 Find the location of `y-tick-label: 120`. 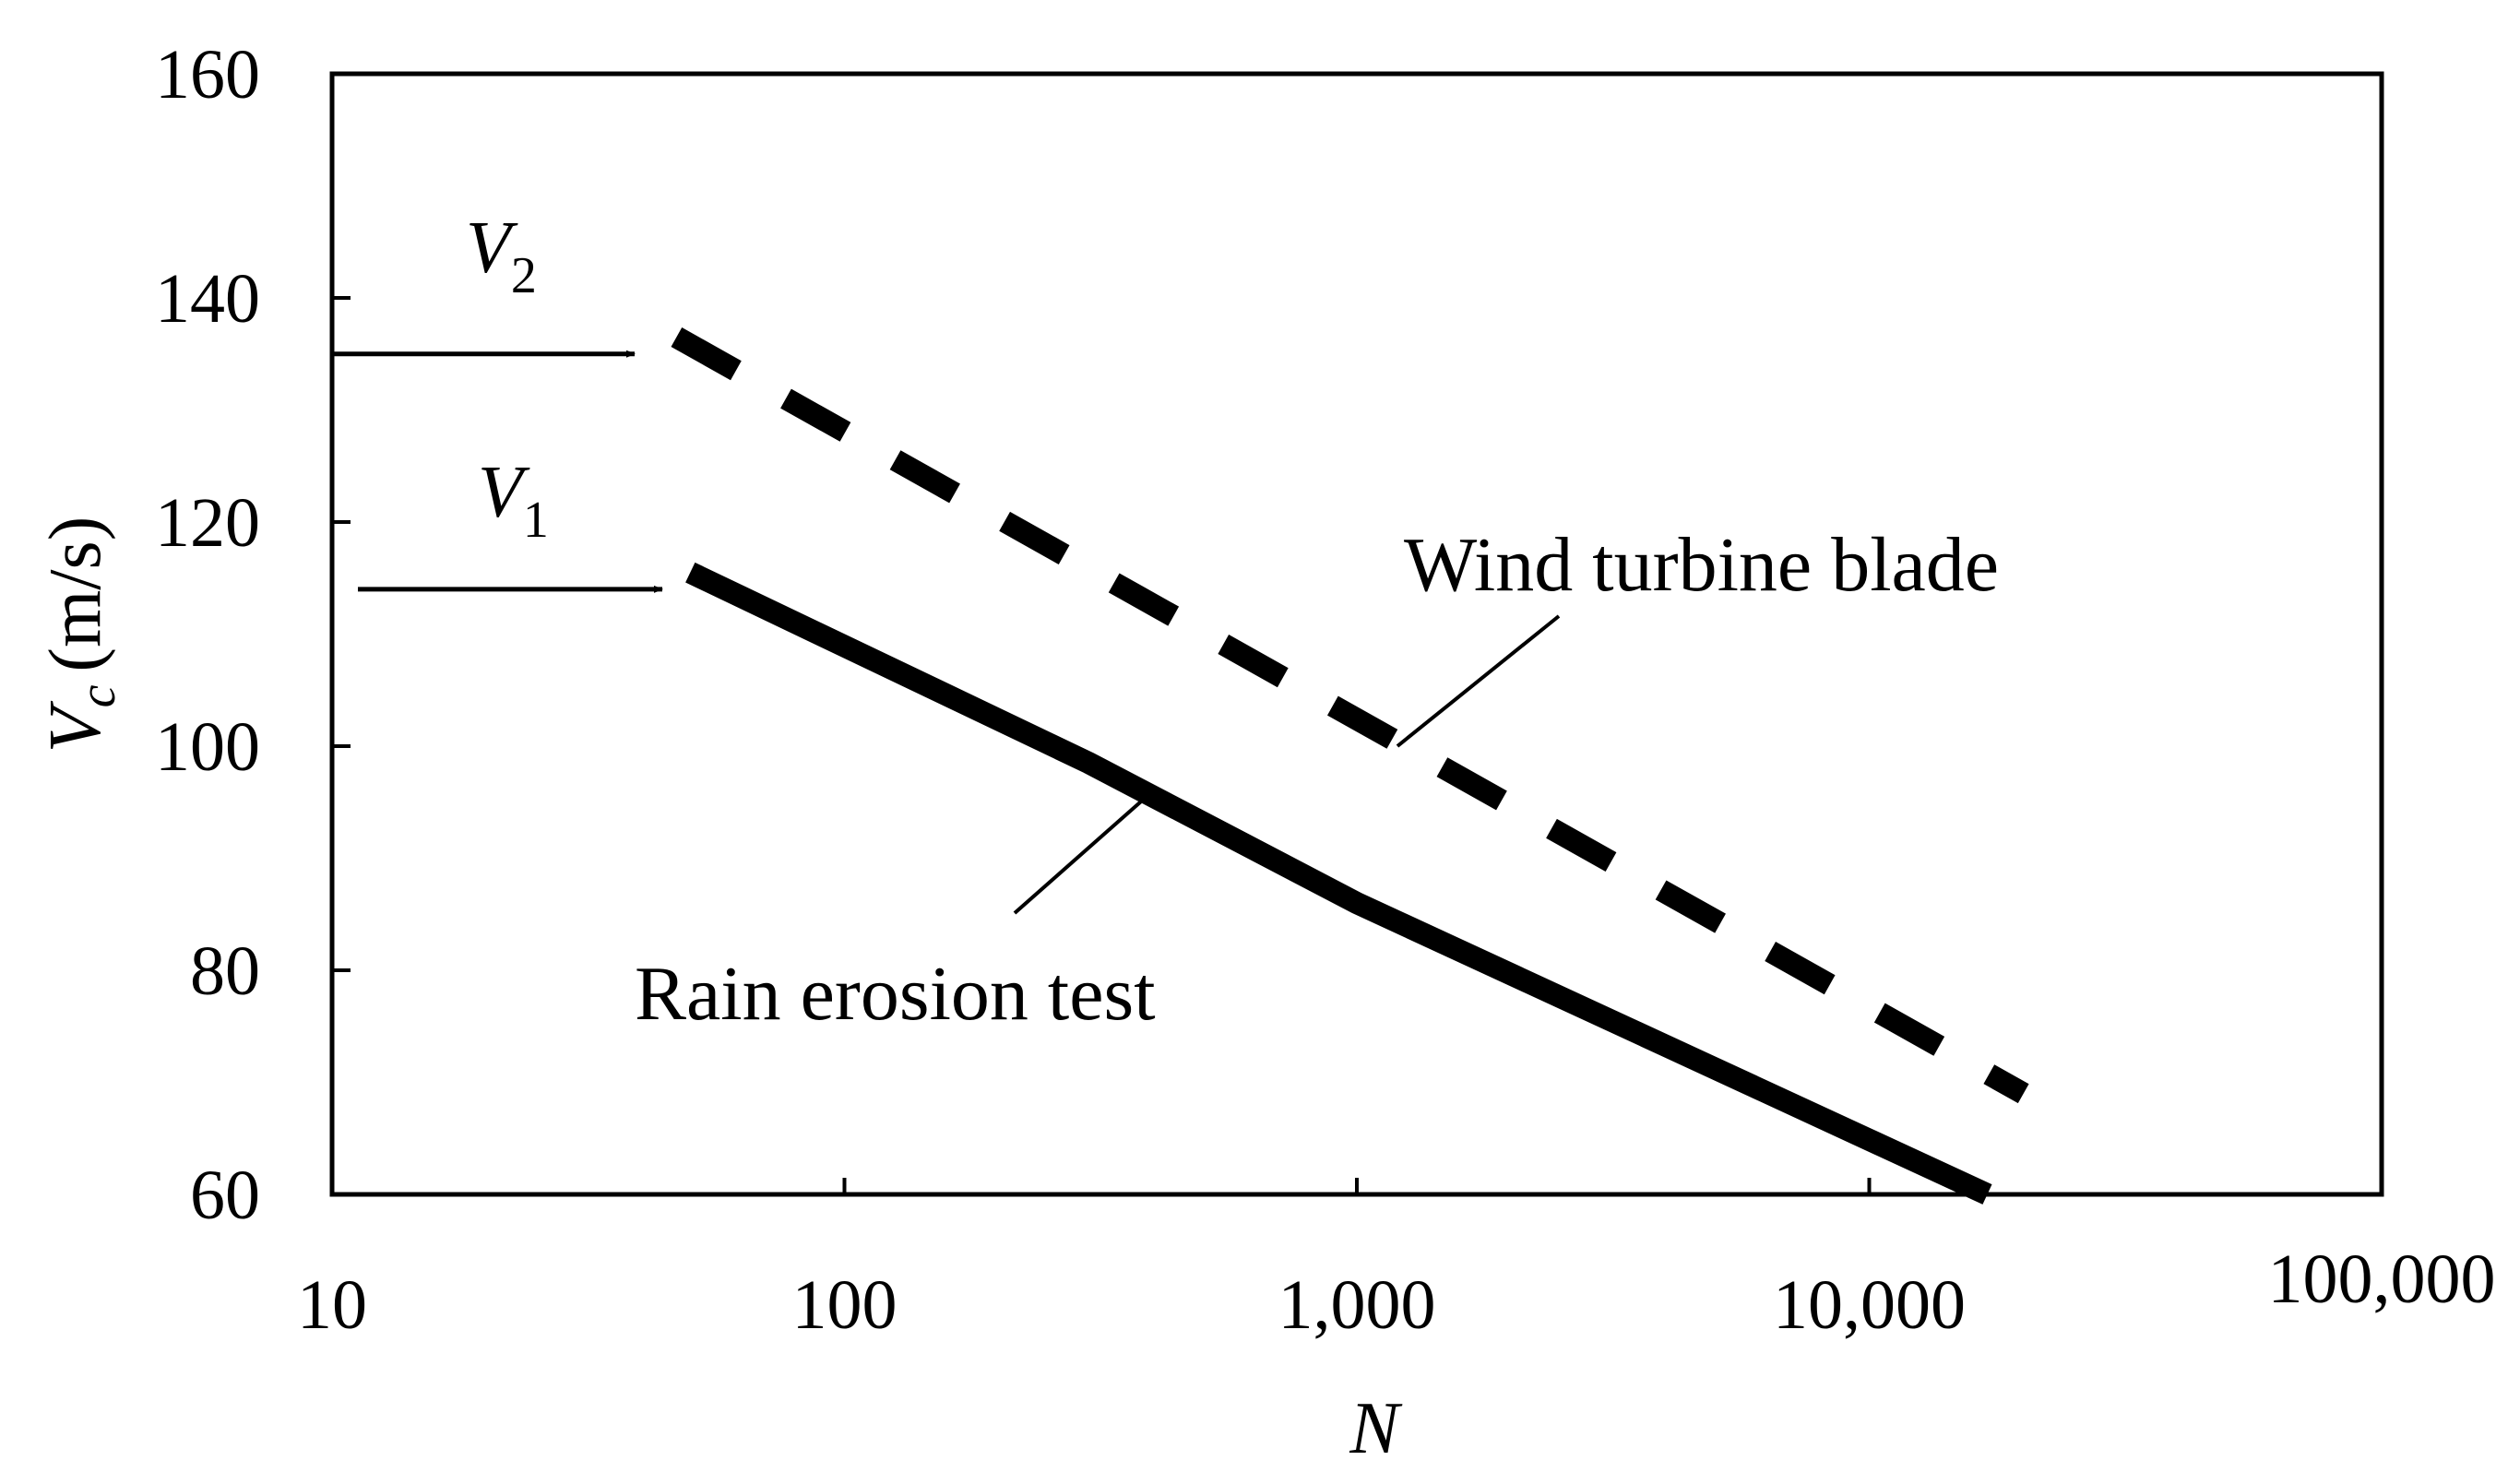

y-tick-label: 120 is located at coordinates (207, 523).